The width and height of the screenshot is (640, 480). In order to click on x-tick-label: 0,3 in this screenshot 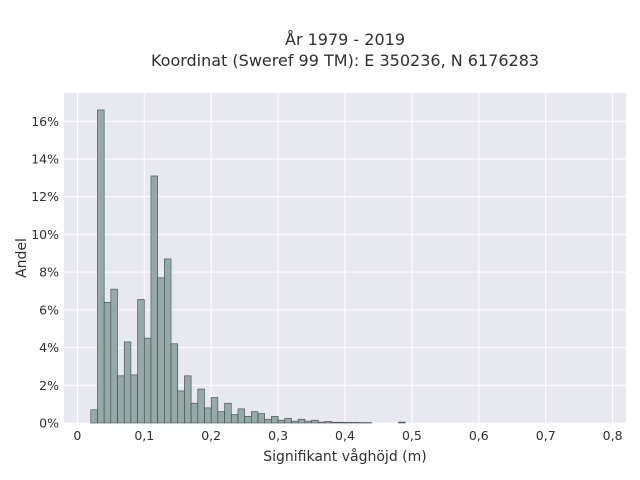, I will do `click(278, 435)`.